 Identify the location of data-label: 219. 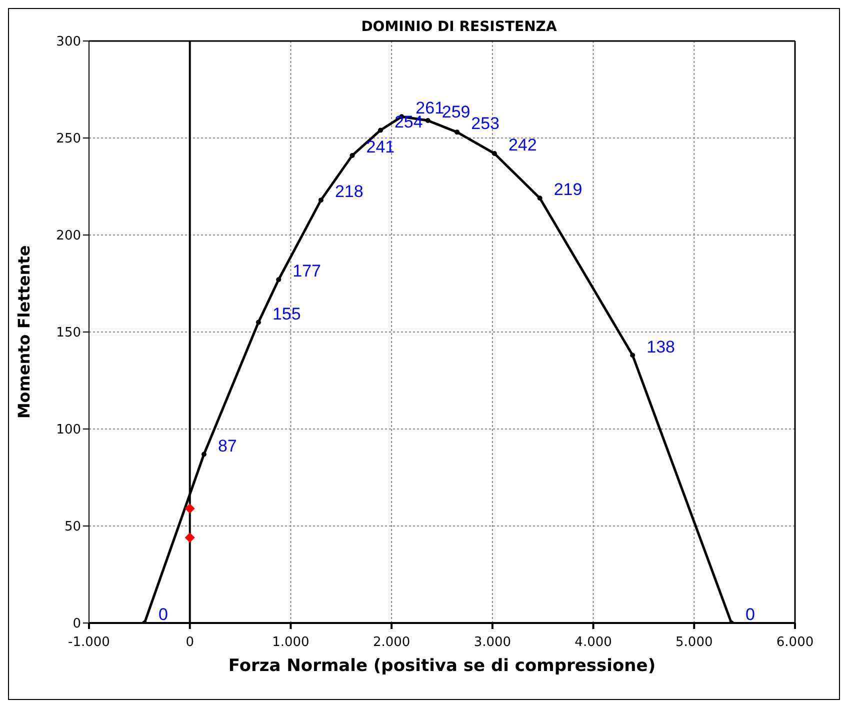
(568, 190).